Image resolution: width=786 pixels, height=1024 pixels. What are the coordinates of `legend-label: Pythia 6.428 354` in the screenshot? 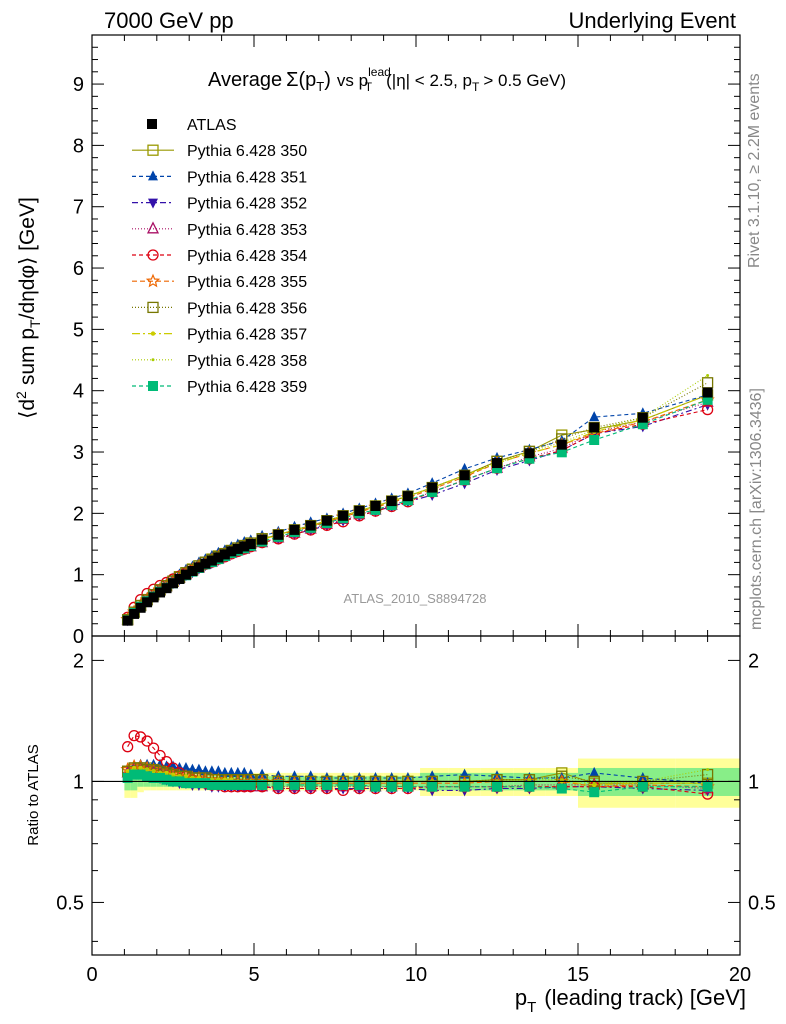 It's located at (247, 256).